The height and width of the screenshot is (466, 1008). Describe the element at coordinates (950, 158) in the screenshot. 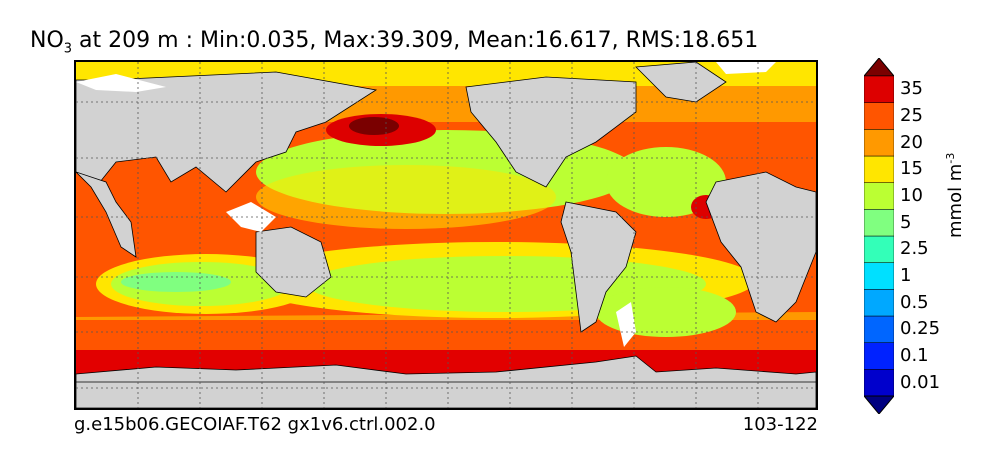

I see `colorbar-unit-exponent: -3` at that location.